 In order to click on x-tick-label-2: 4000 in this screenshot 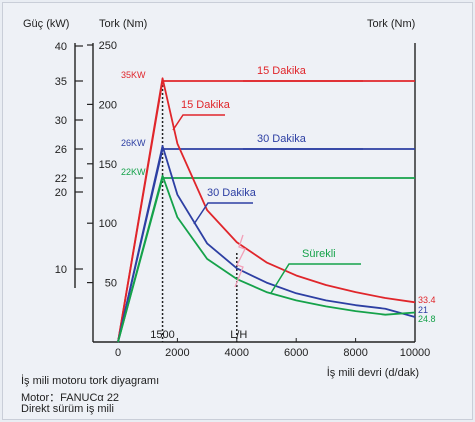, I will do `click(237, 353)`.